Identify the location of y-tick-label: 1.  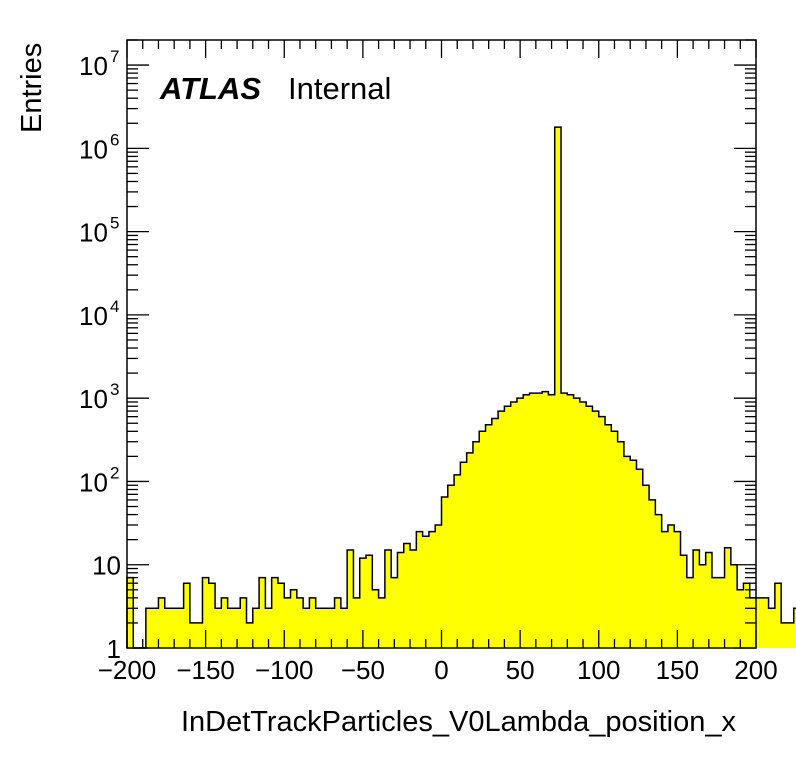
(114, 649).